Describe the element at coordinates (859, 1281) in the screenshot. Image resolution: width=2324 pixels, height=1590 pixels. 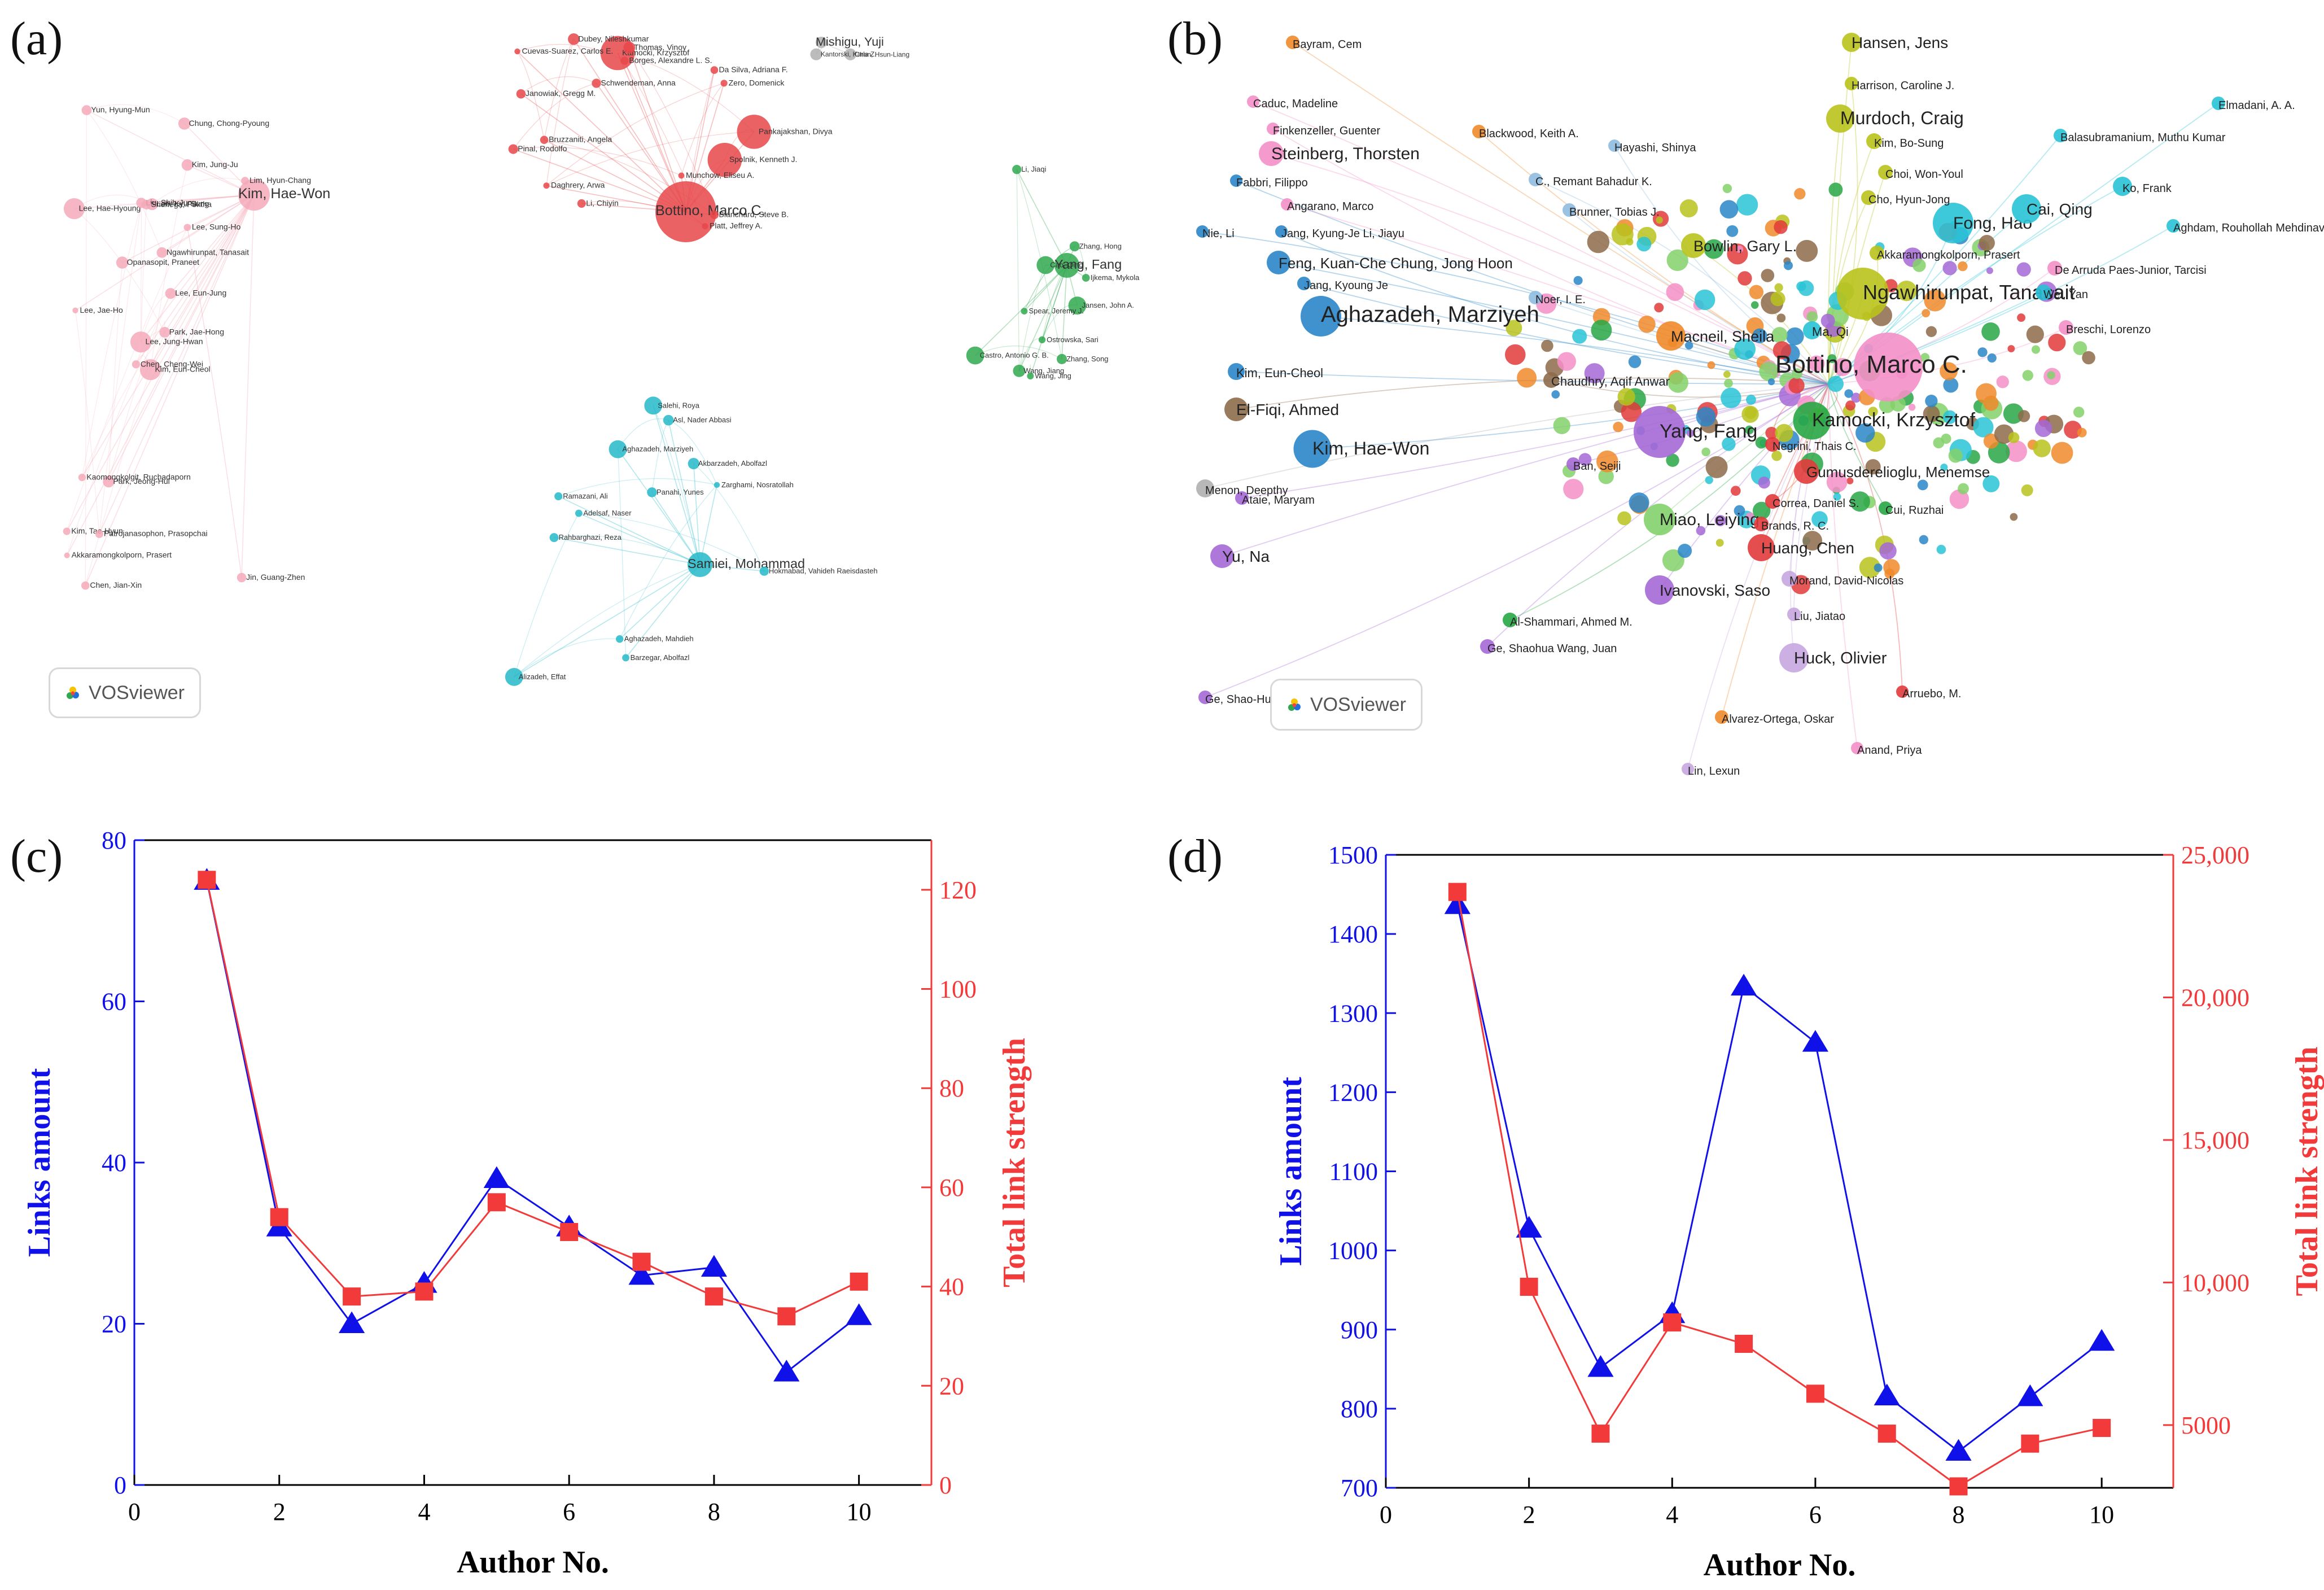
I see `data-point-square` at that location.